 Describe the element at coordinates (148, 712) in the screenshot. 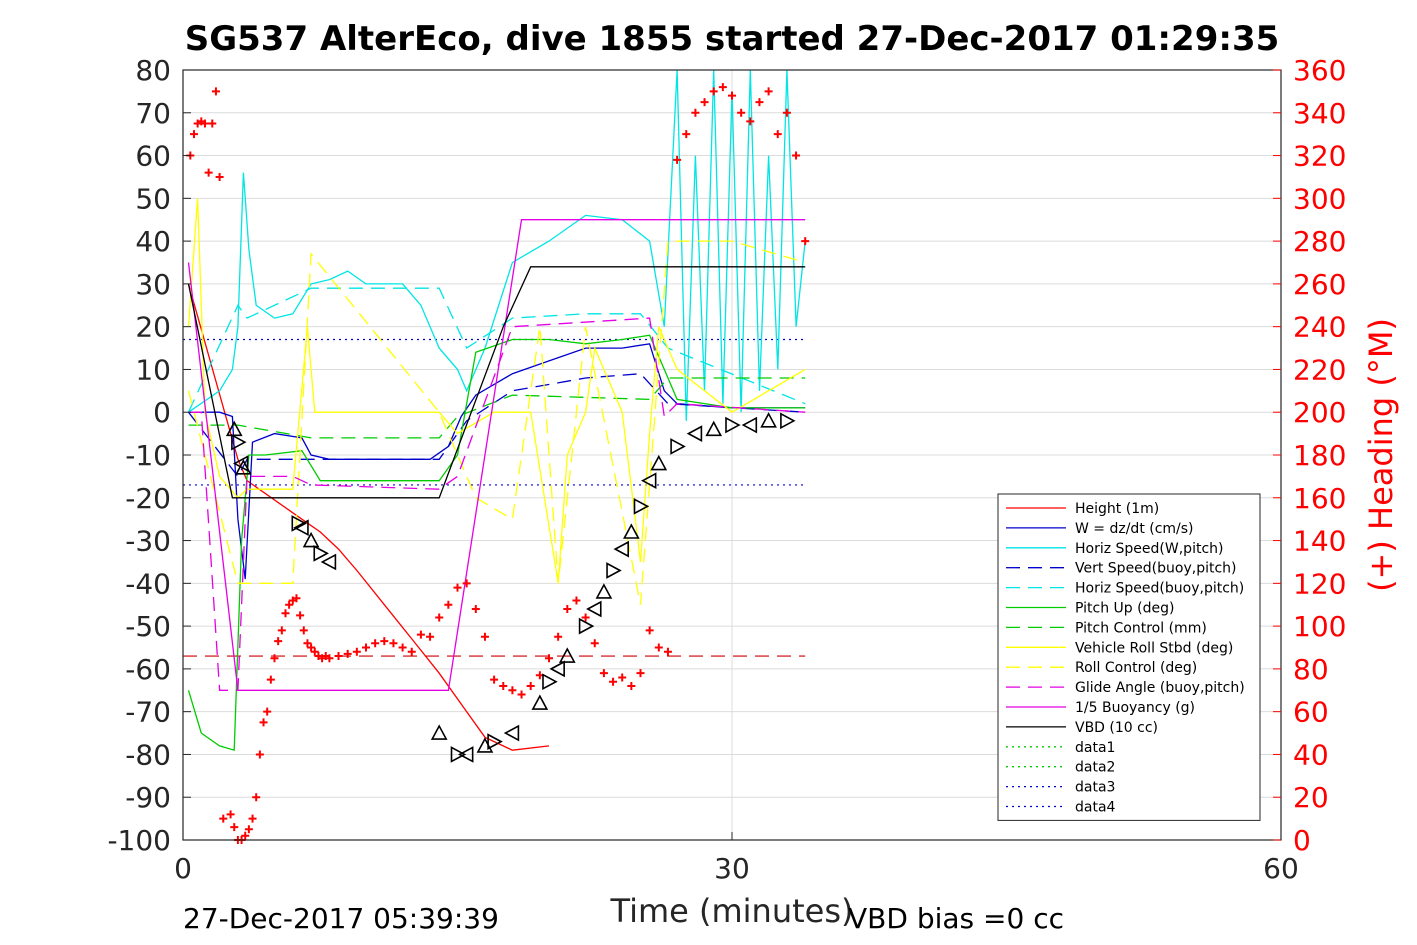

I see `tick-label-left: -70` at that location.